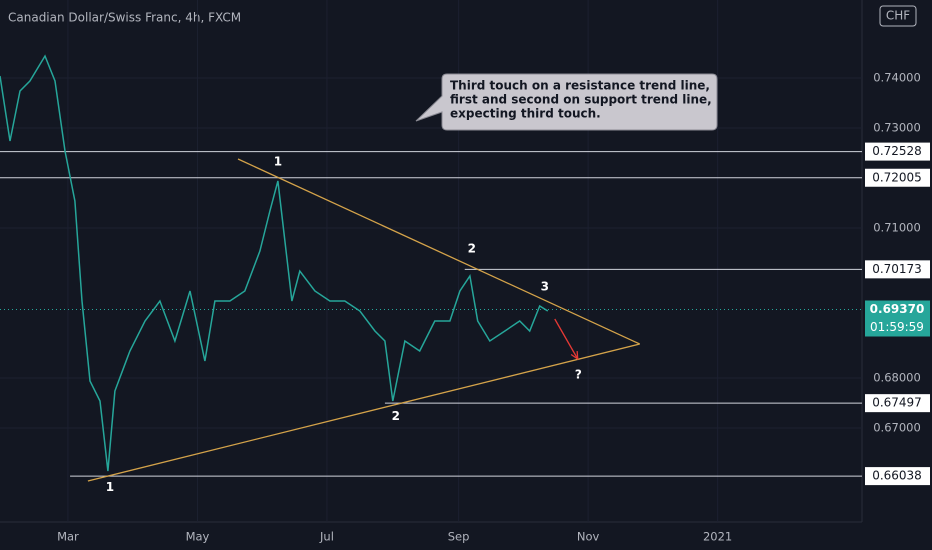 This screenshot has width=932, height=550. I want to click on y-tick-label: 0.67000, so click(897, 428).